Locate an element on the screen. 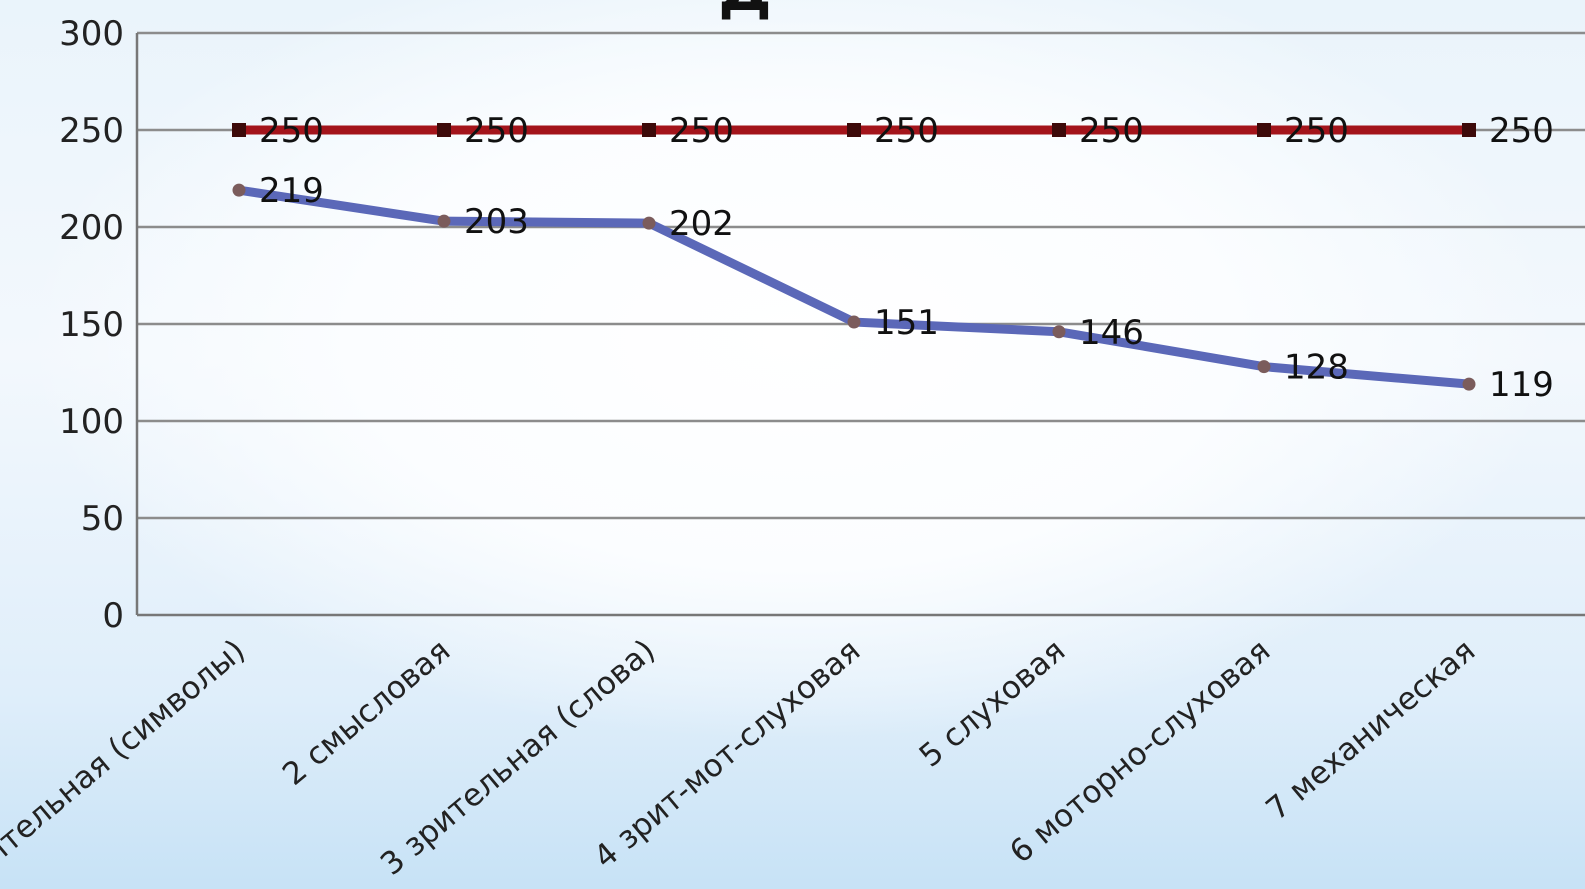 Image resolution: width=1585 pixels, height=889 pixels. chart-title: Д is located at coordinates (744, 12).